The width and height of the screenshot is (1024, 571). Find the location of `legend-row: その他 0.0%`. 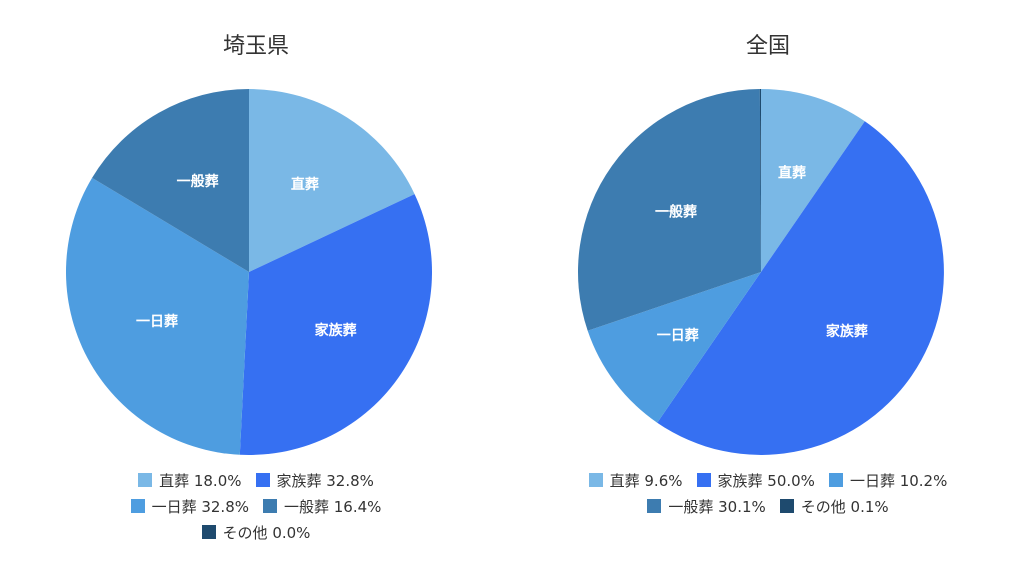

legend-row: その他 0.0% is located at coordinates (256, 532).